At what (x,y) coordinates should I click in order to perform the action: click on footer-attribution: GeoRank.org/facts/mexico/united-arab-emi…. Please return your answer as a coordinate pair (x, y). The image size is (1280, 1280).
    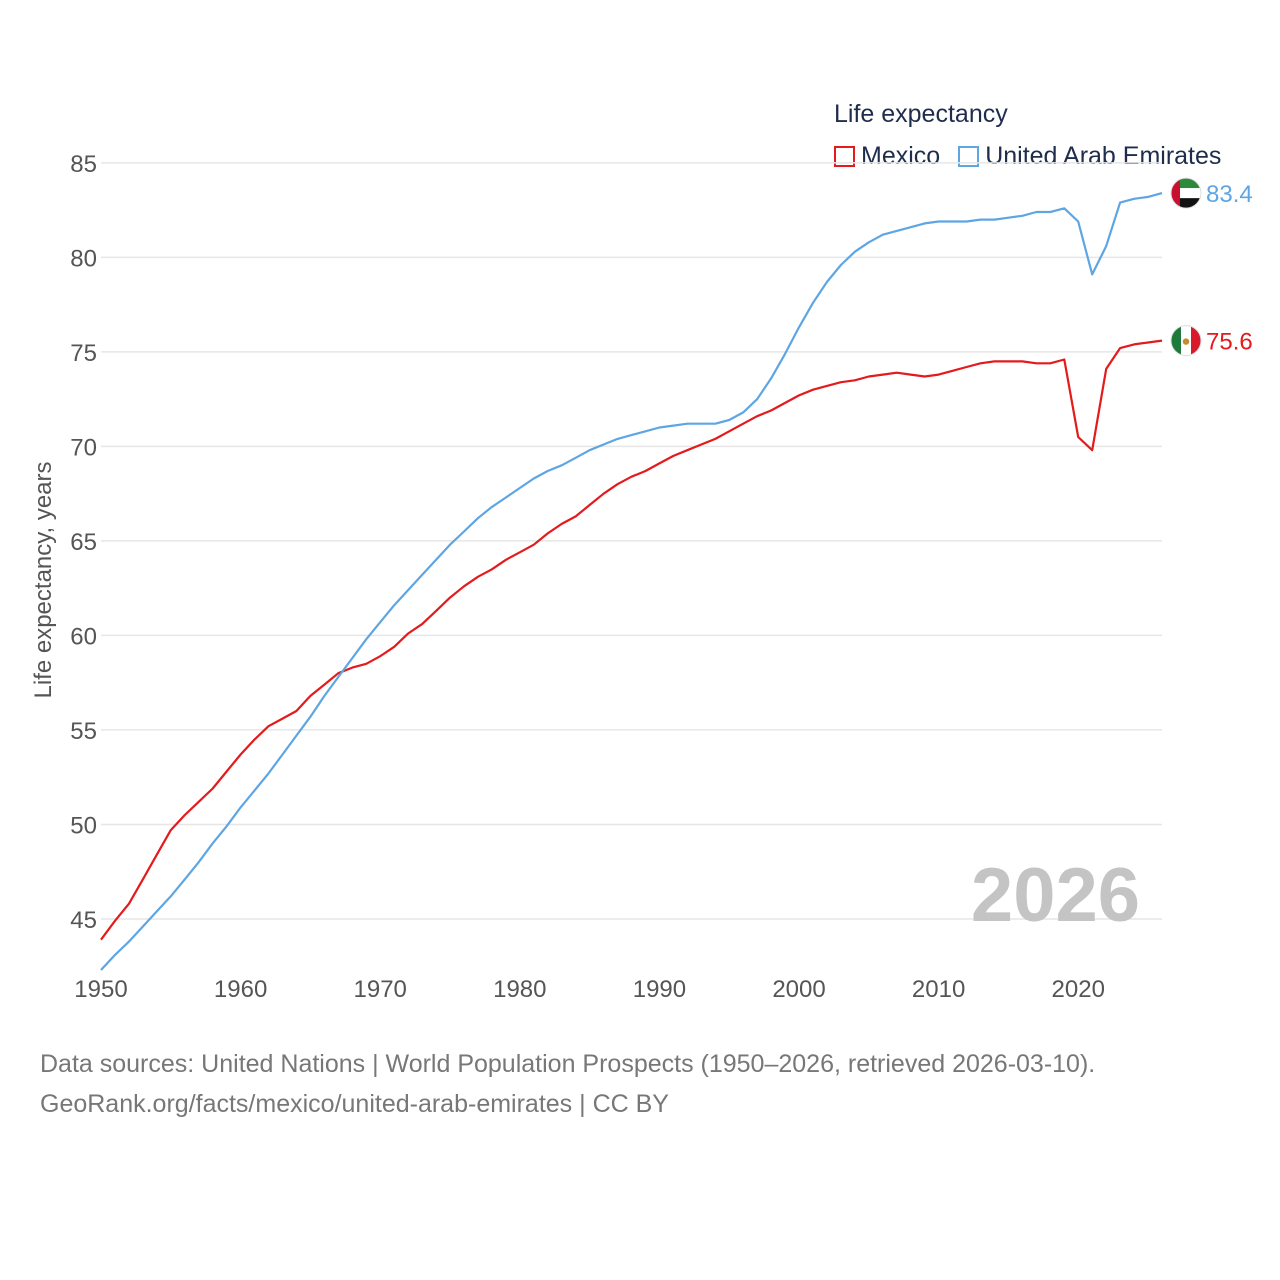
    Looking at the image, I should click on (354, 1104).